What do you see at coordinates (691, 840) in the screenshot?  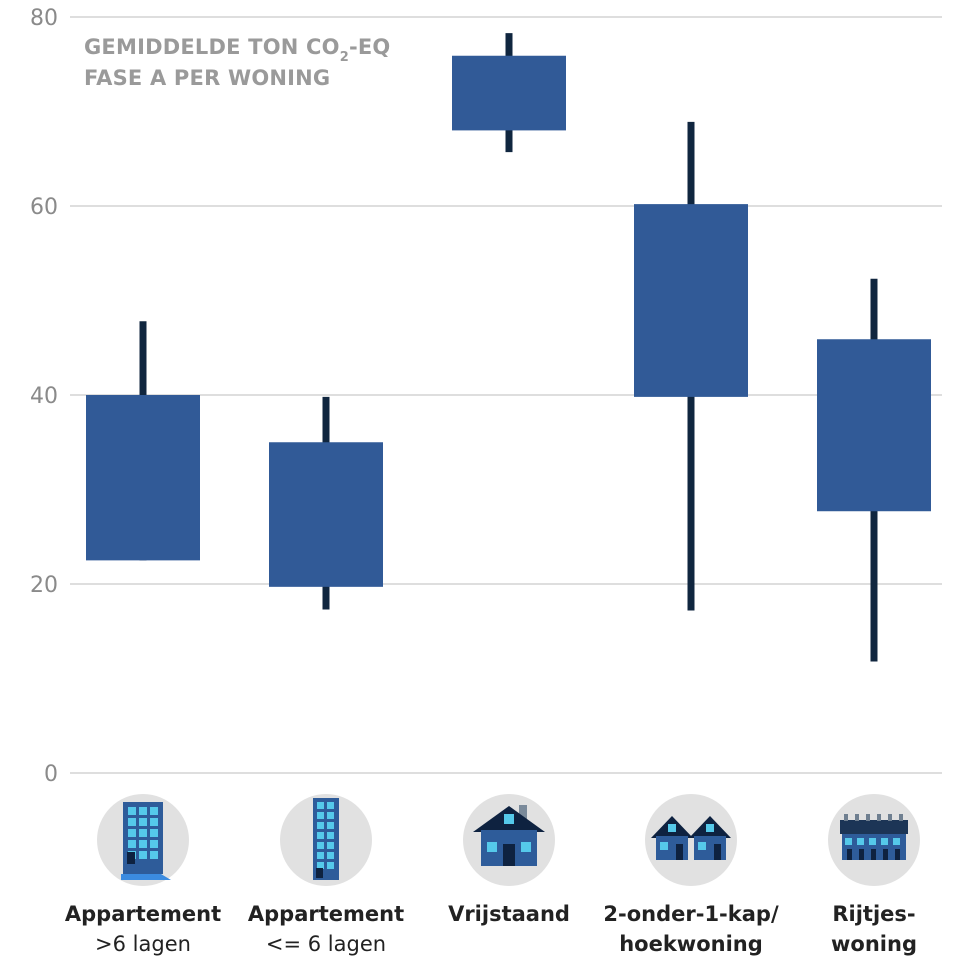 I see `semi-detached-house-icon` at bounding box center [691, 840].